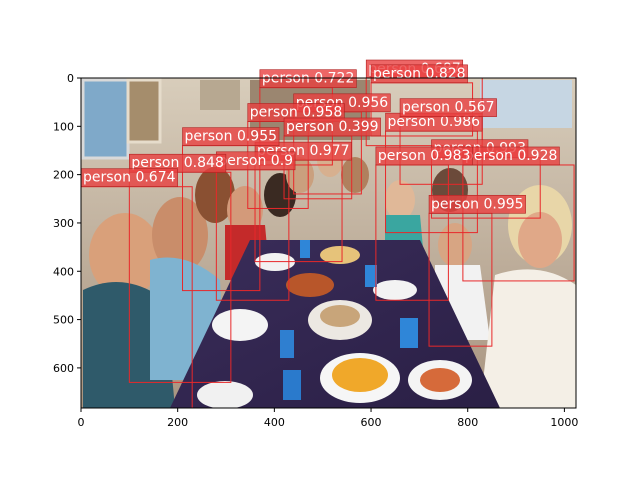  I want to click on svg-text: person 0.567, so click(448, 108).